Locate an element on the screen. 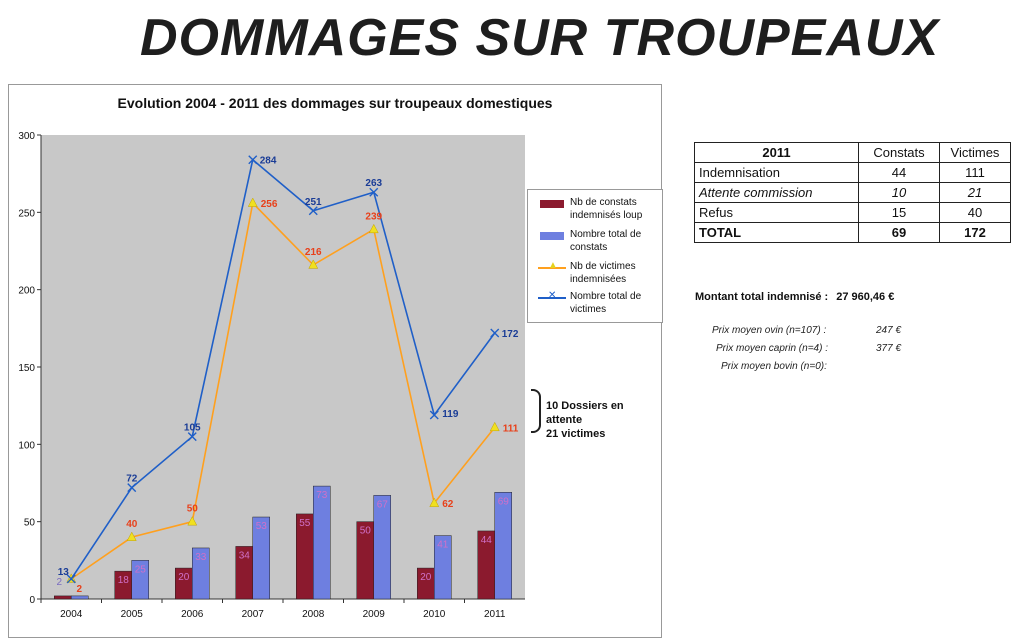 Image resolution: width=1024 pixels, height=644 pixels. y-tick-label: 50 is located at coordinates (30, 523).